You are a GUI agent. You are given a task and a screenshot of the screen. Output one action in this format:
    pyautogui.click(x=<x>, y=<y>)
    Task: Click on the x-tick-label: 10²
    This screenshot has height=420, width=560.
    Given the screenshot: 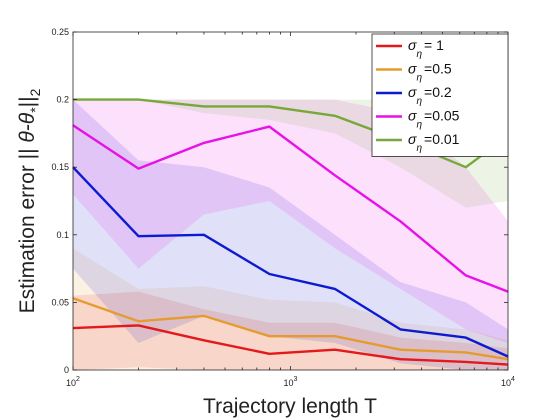 What is the action you would take?
    pyautogui.click(x=73, y=382)
    